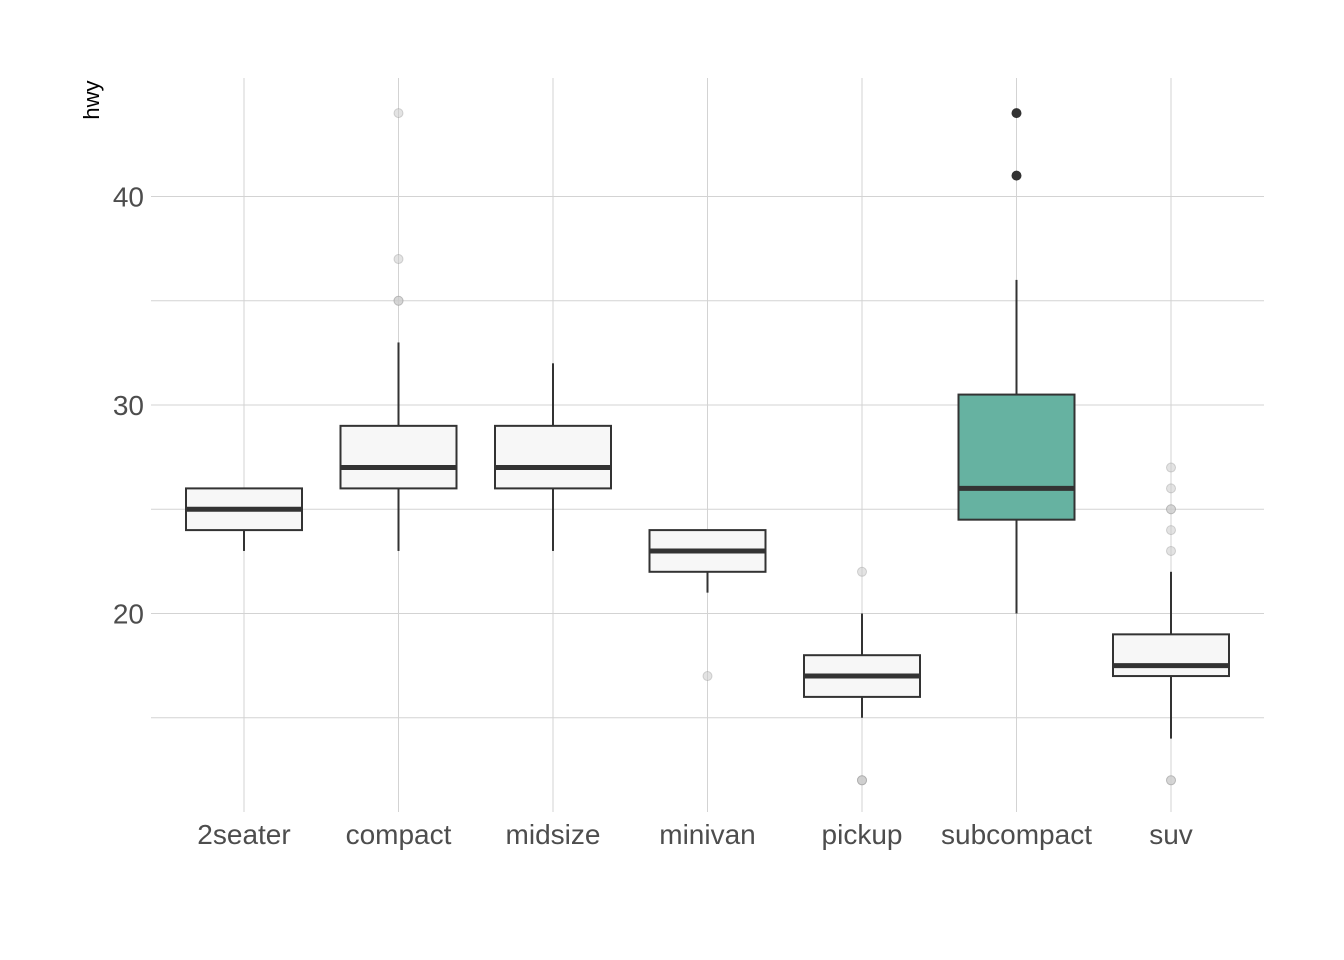  Describe the element at coordinates (862, 834) in the screenshot. I see `x-tick-label: pickup` at that location.